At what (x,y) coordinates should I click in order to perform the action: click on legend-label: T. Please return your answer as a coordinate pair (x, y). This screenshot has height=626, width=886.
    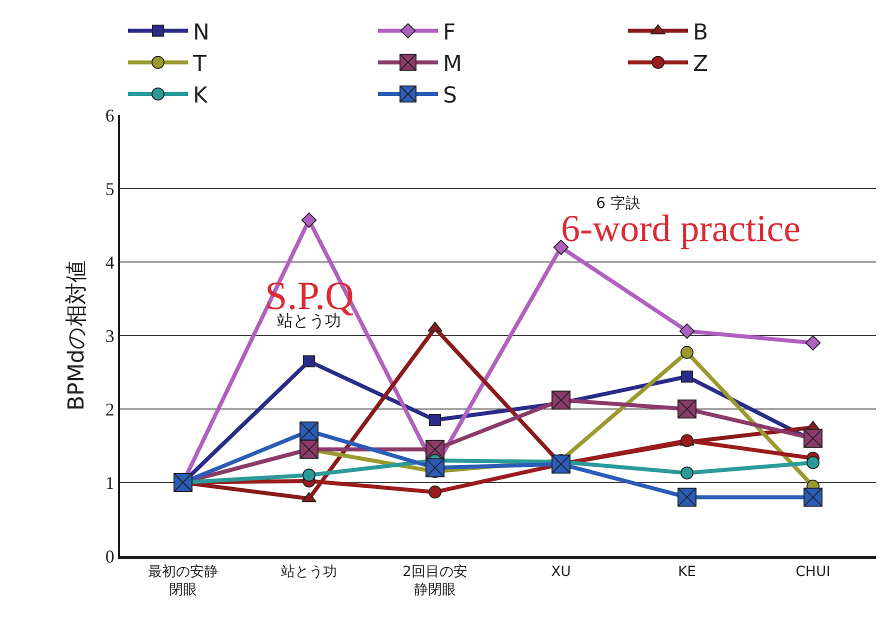
    Looking at the image, I should click on (199, 64).